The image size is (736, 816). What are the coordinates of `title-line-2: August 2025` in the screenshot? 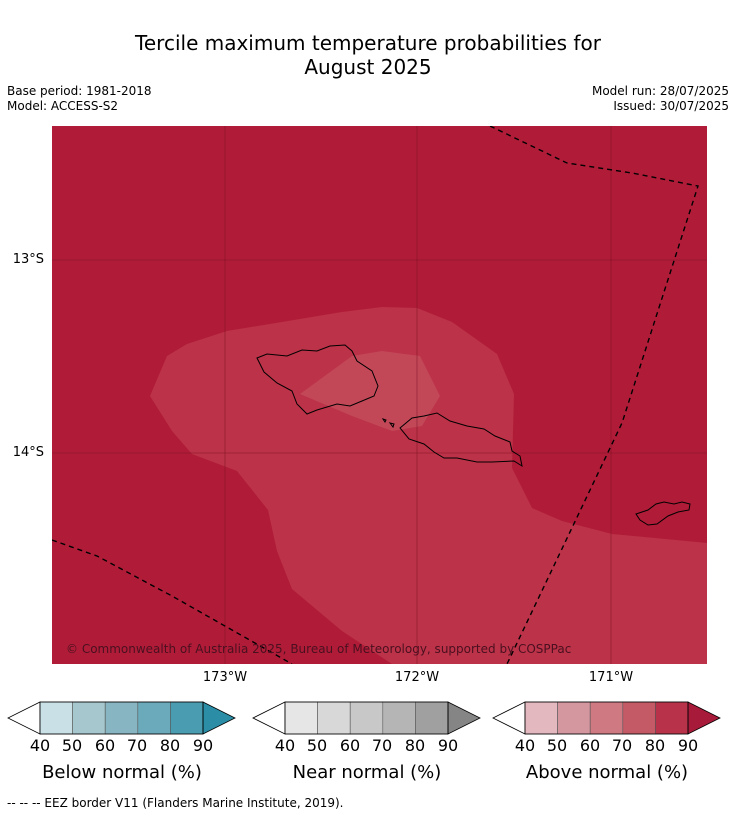 It's located at (368, 67).